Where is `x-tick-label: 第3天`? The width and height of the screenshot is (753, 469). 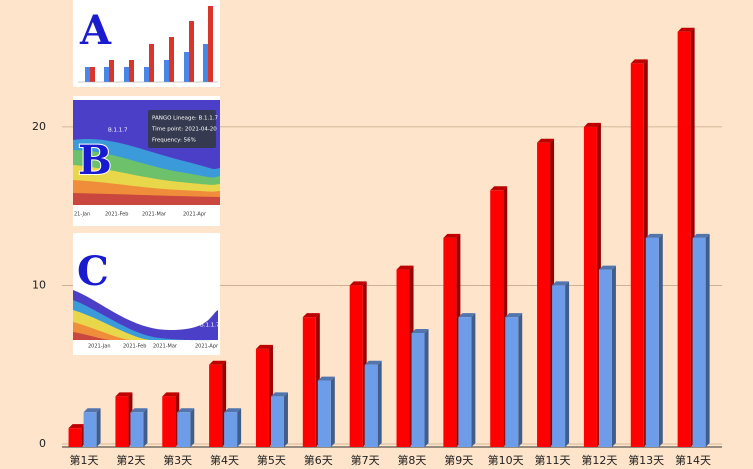 x-tick-label: 第3天 is located at coordinates (177, 460).